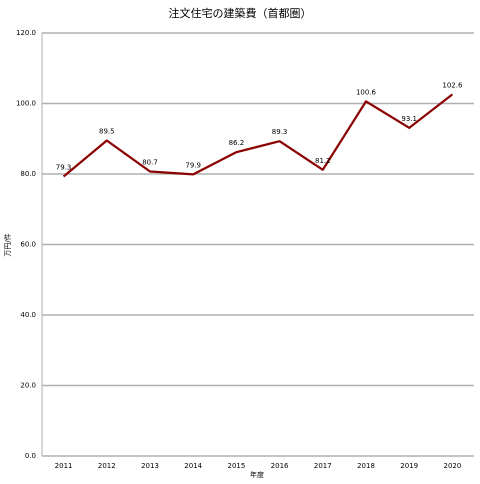 This screenshot has height=484, width=480. I want to click on line-series, so click(258, 135).